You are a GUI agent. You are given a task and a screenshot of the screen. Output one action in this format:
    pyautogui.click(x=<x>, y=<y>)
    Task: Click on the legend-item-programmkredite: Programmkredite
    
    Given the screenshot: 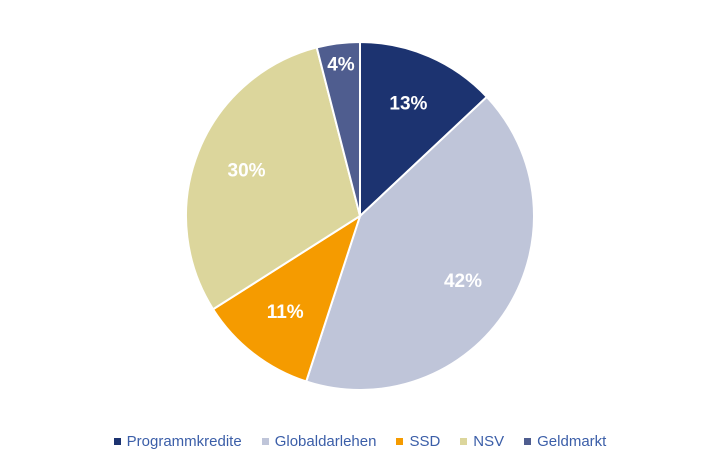 What is the action you would take?
    pyautogui.click(x=177, y=441)
    